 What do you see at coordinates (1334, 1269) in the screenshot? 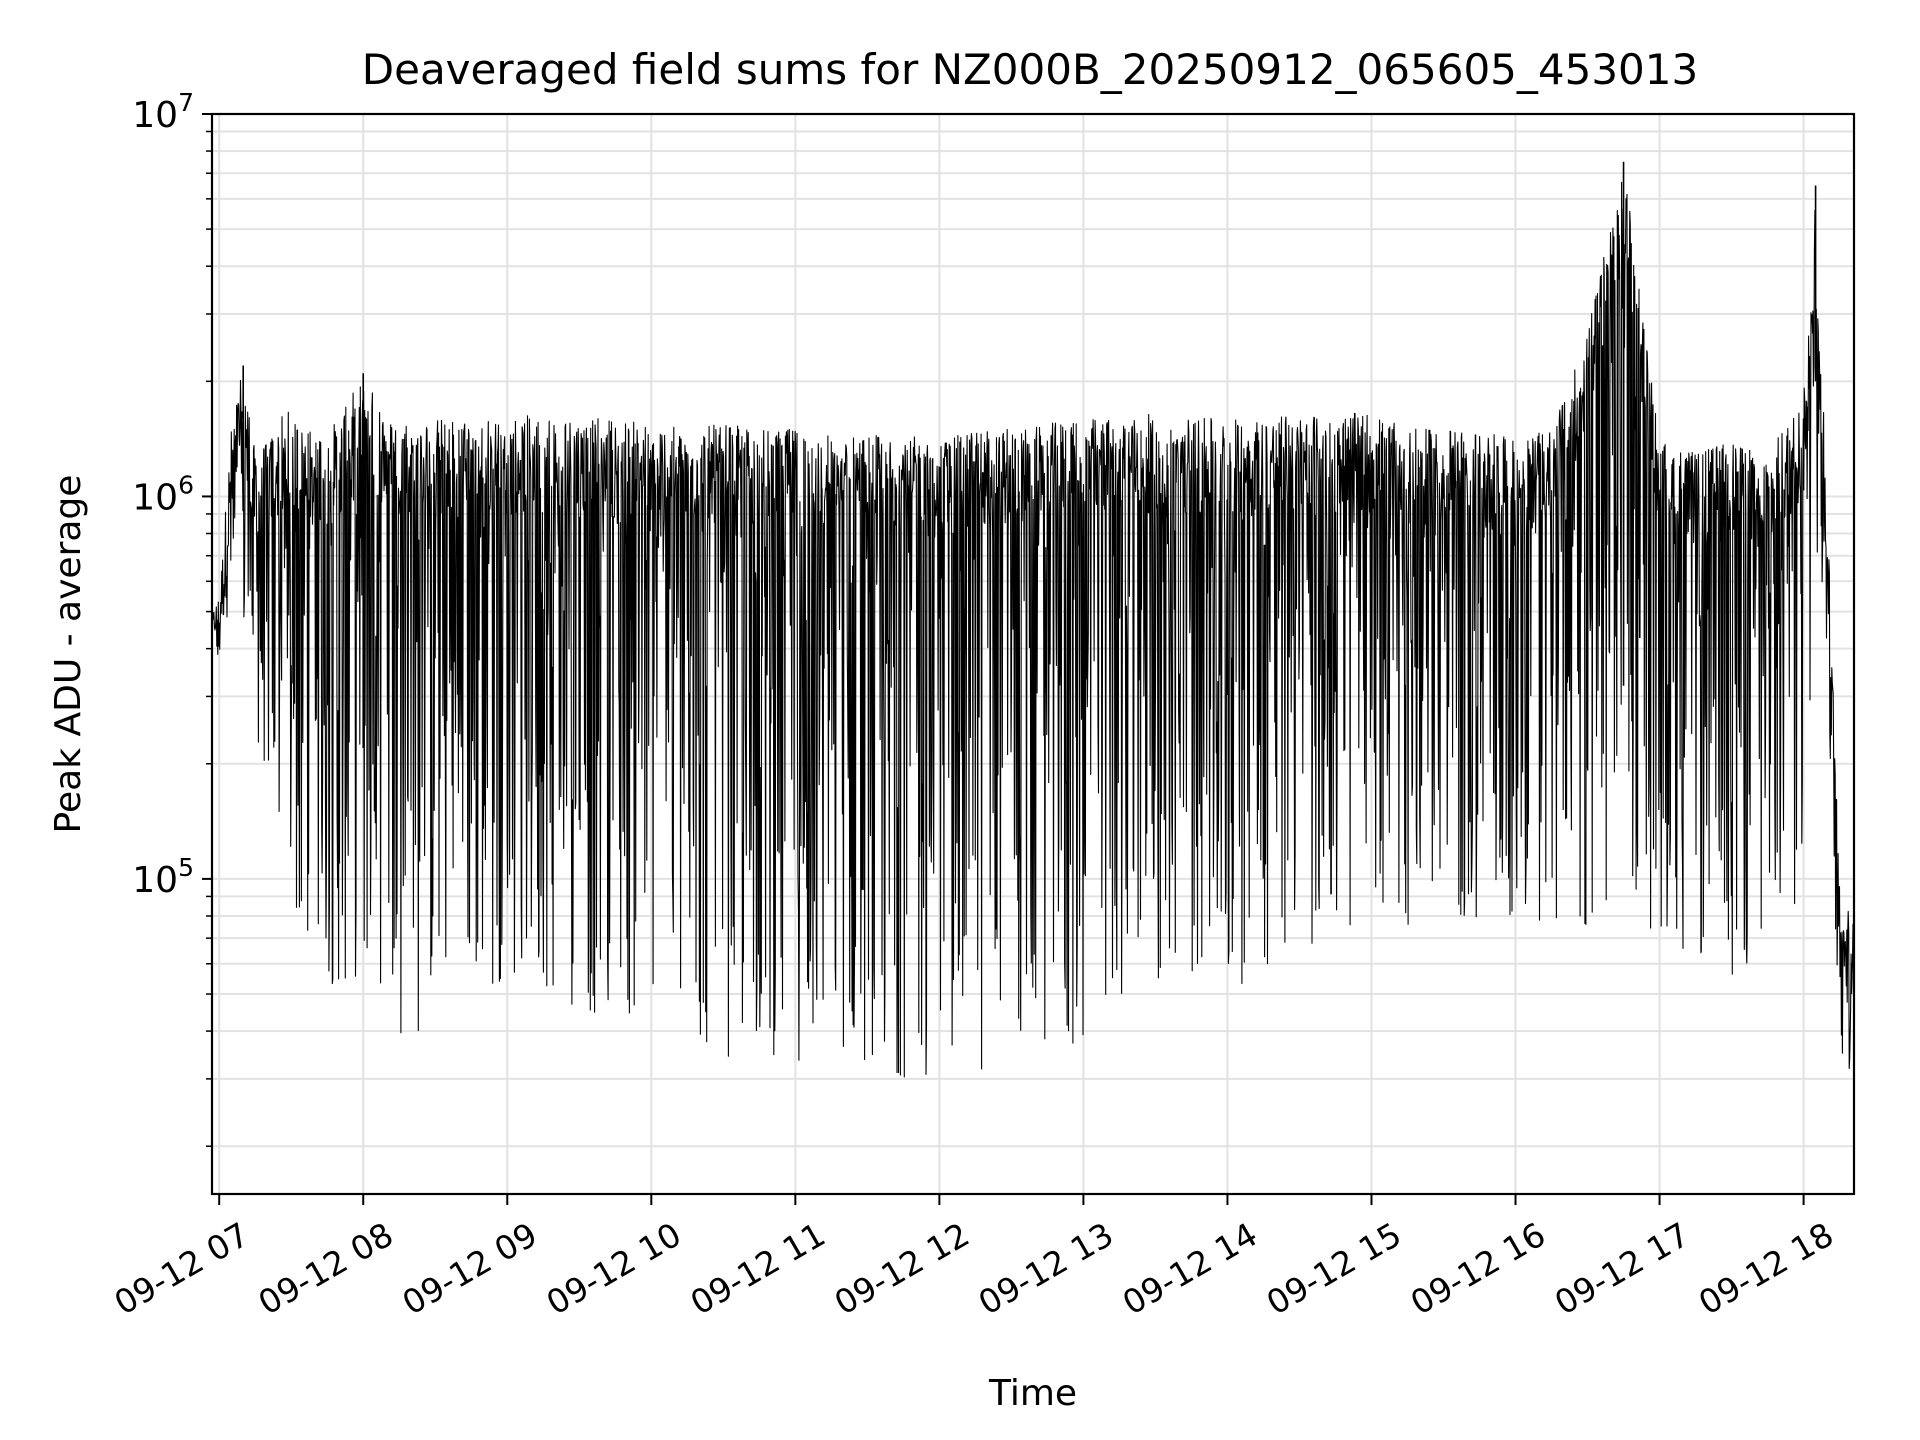
I see `x-tick-label: 09-12 15` at bounding box center [1334, 1269].